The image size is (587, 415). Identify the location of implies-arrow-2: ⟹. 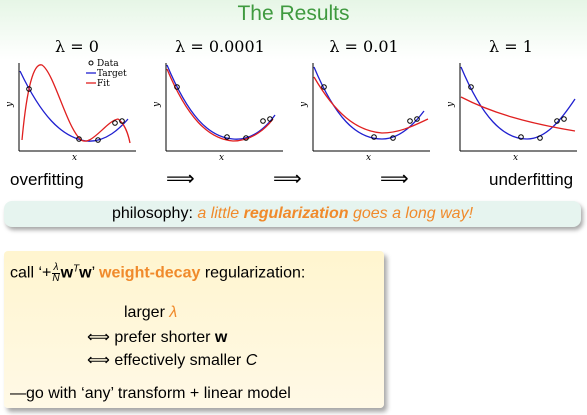
(287, 178).